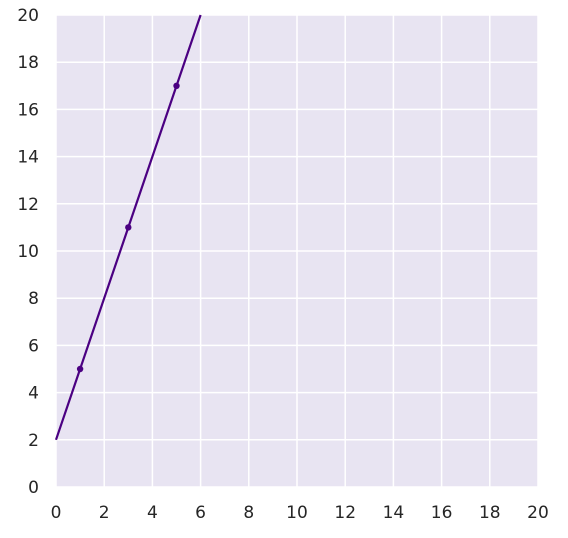  Describe the element at coordinates (33, 394) in the screenshot. I see `y-tick-label: 4` at that location.